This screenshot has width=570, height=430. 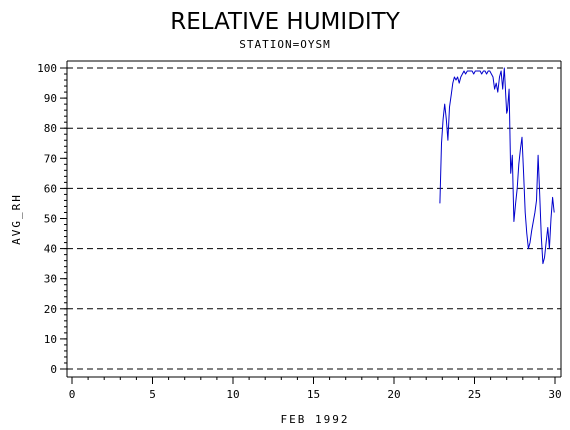 I want to click on x-tick-label-5: 5, so click(x=152, y=394).